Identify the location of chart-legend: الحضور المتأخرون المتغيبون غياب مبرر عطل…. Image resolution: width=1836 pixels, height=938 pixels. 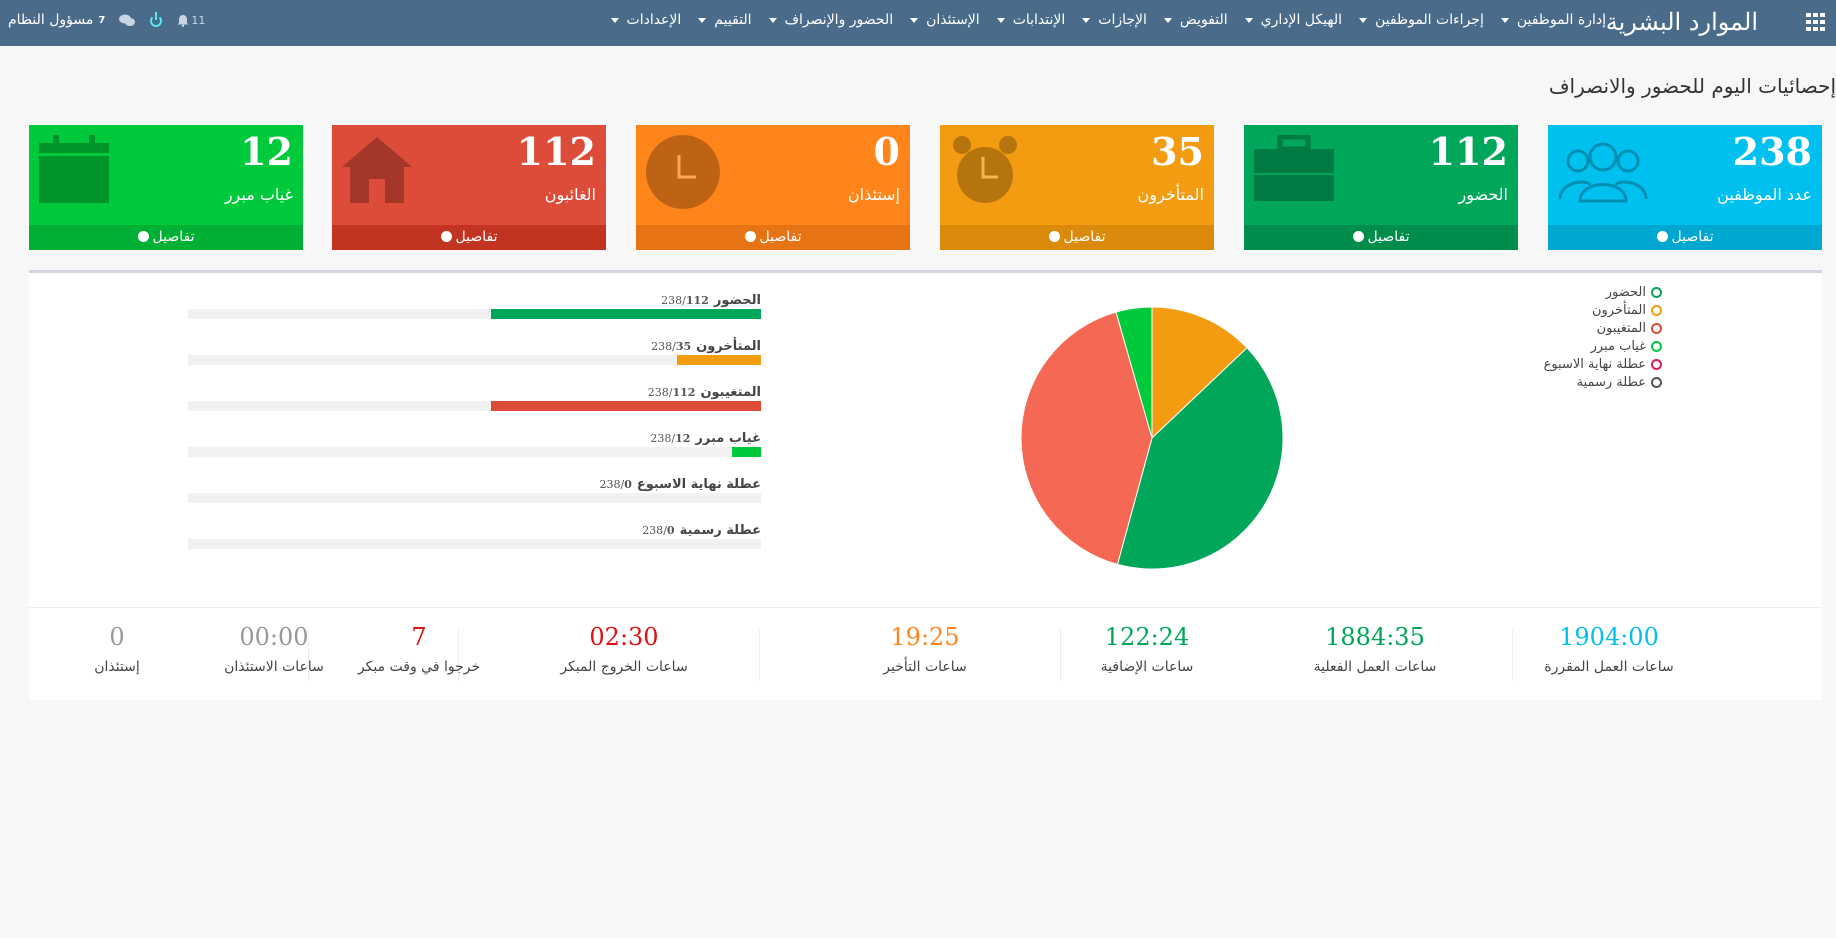
(1603, 337).